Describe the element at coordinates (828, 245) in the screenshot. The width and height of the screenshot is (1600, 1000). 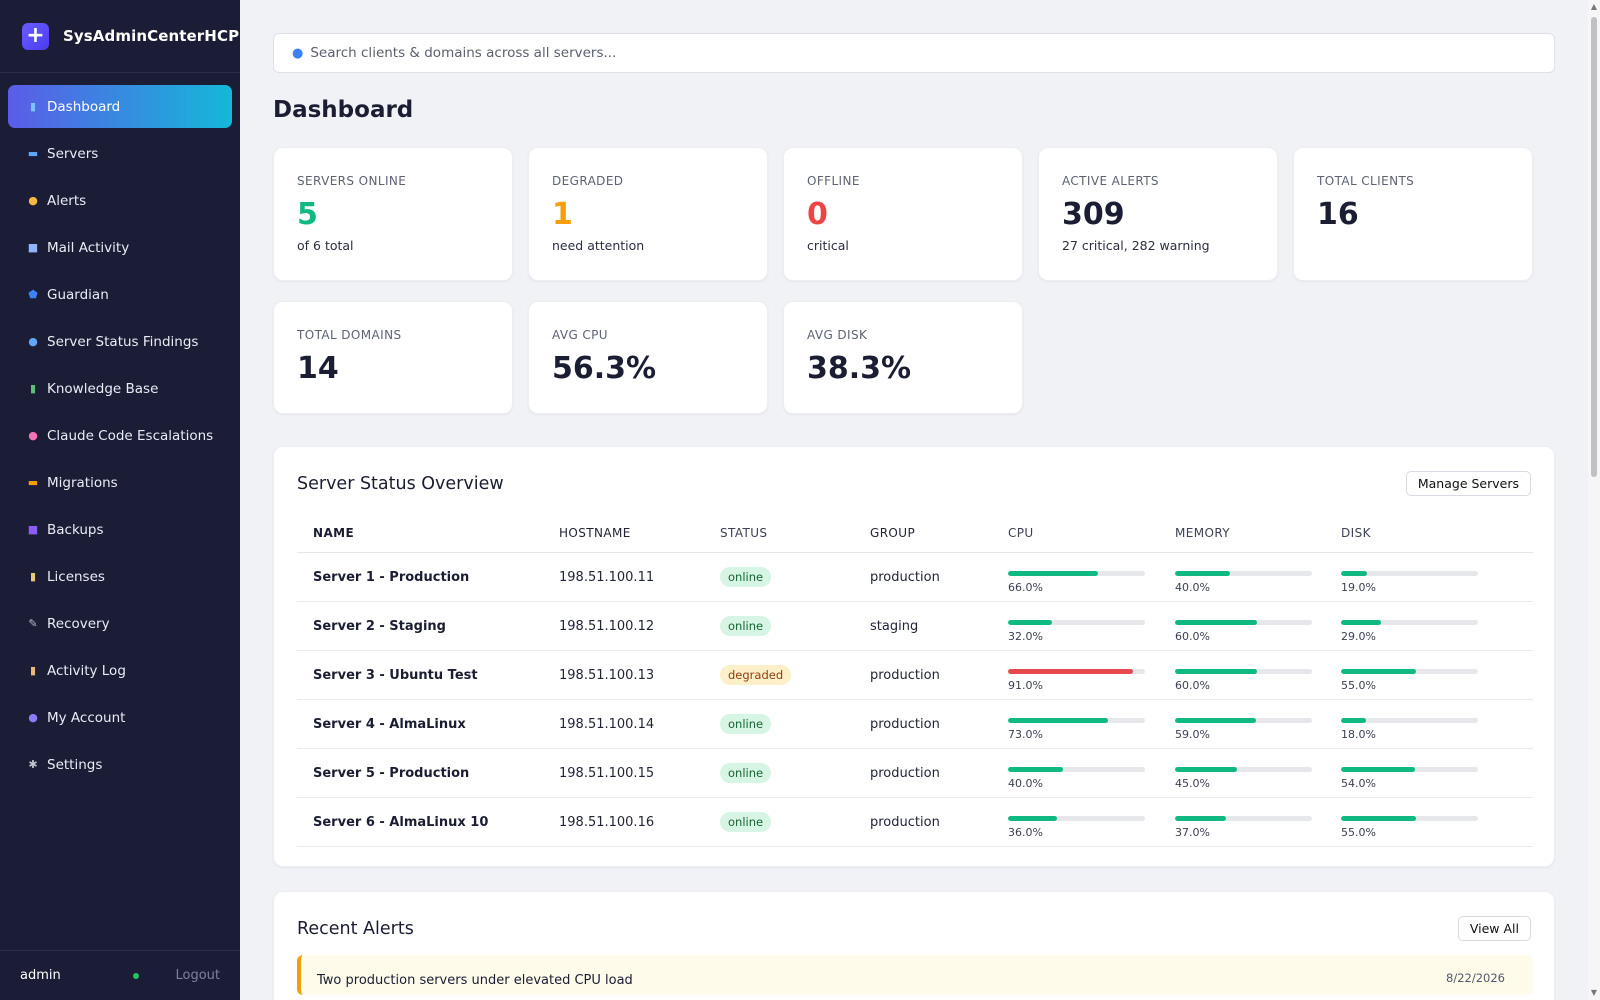
I see `stat-subtext: critical` at that location.